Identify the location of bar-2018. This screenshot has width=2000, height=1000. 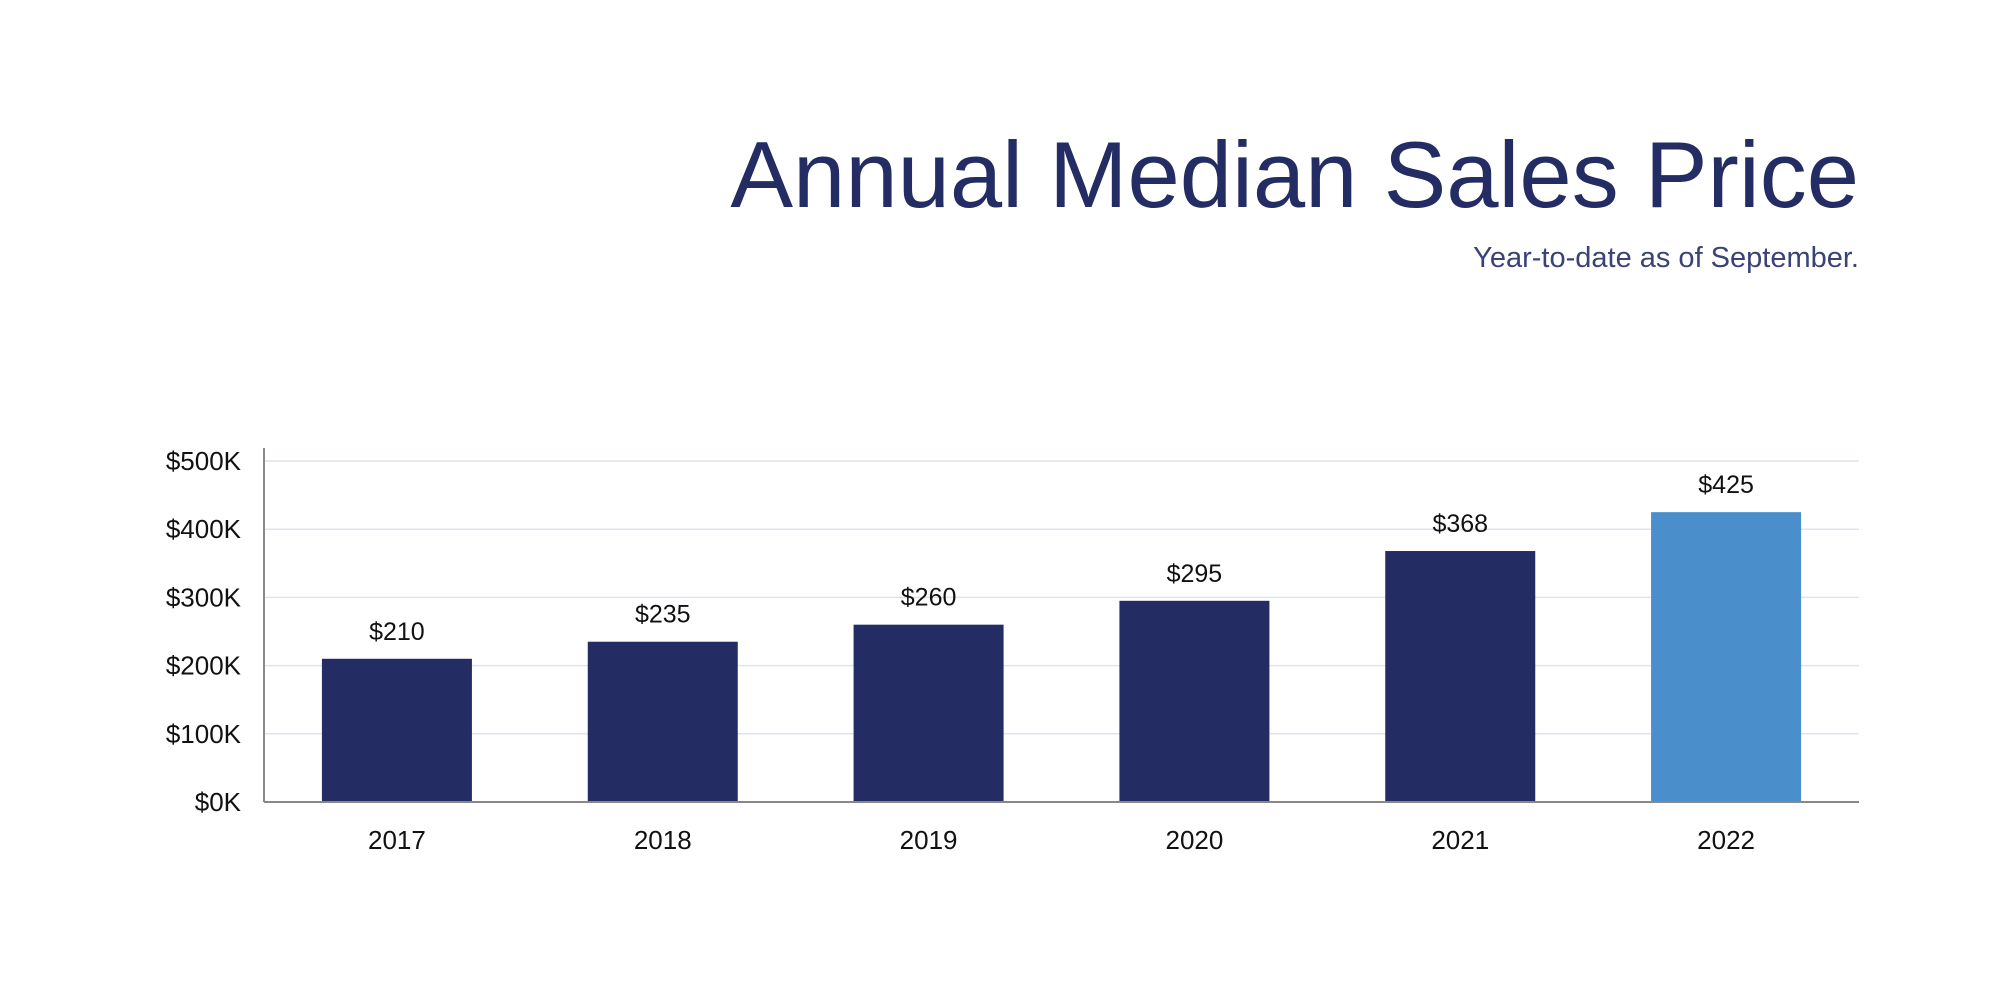
(662, 721).